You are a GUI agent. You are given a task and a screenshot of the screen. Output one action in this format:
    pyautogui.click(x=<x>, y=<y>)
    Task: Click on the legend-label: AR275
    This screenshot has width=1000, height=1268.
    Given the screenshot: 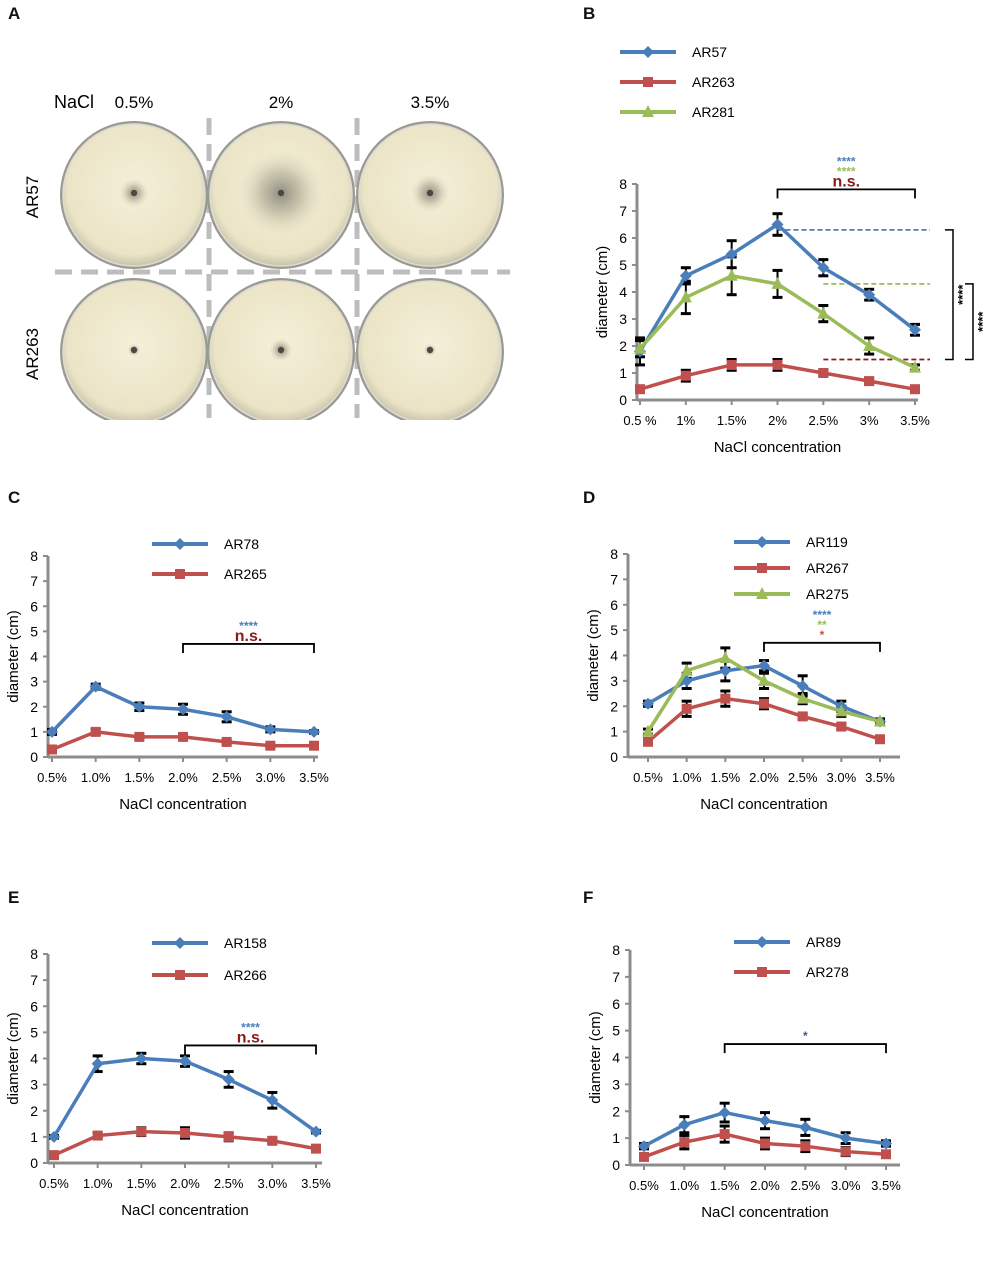 What is the action you would take?
    pyautogui.click(x=827, y=594)
    